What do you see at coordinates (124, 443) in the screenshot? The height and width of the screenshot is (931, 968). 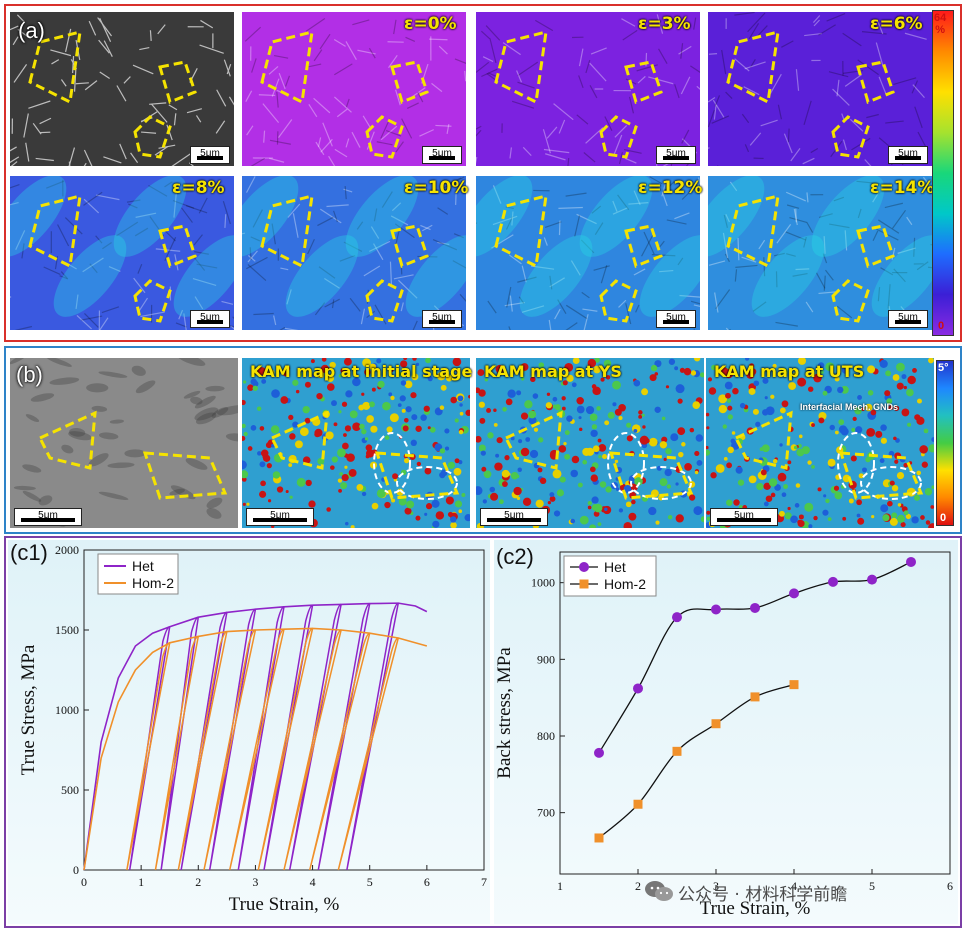 I see `panel-b-sem-image` at bounding box center [124, 443].